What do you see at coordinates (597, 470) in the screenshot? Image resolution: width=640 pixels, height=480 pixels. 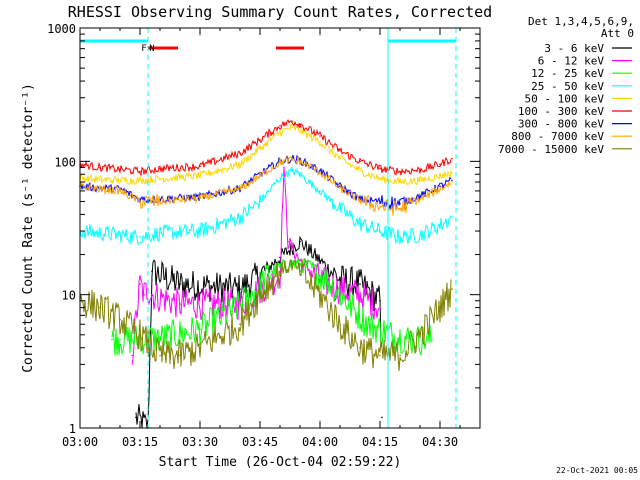 I see `footer-timestamp: 22-Oct-2021 00:05` at bounding box center [597, 470].